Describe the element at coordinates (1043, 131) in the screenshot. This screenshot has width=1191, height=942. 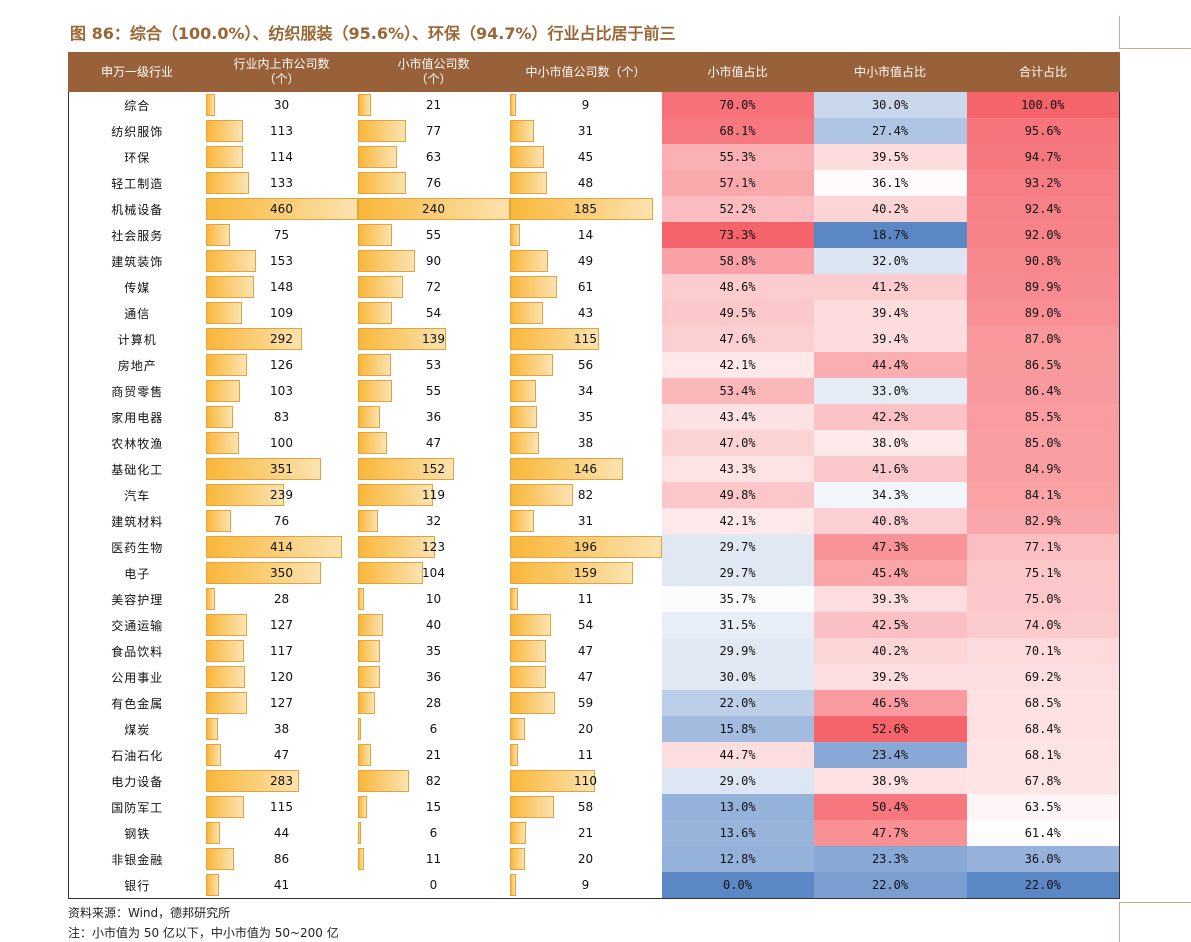
I see `sum-pct-cell: 95.6%` at that location.